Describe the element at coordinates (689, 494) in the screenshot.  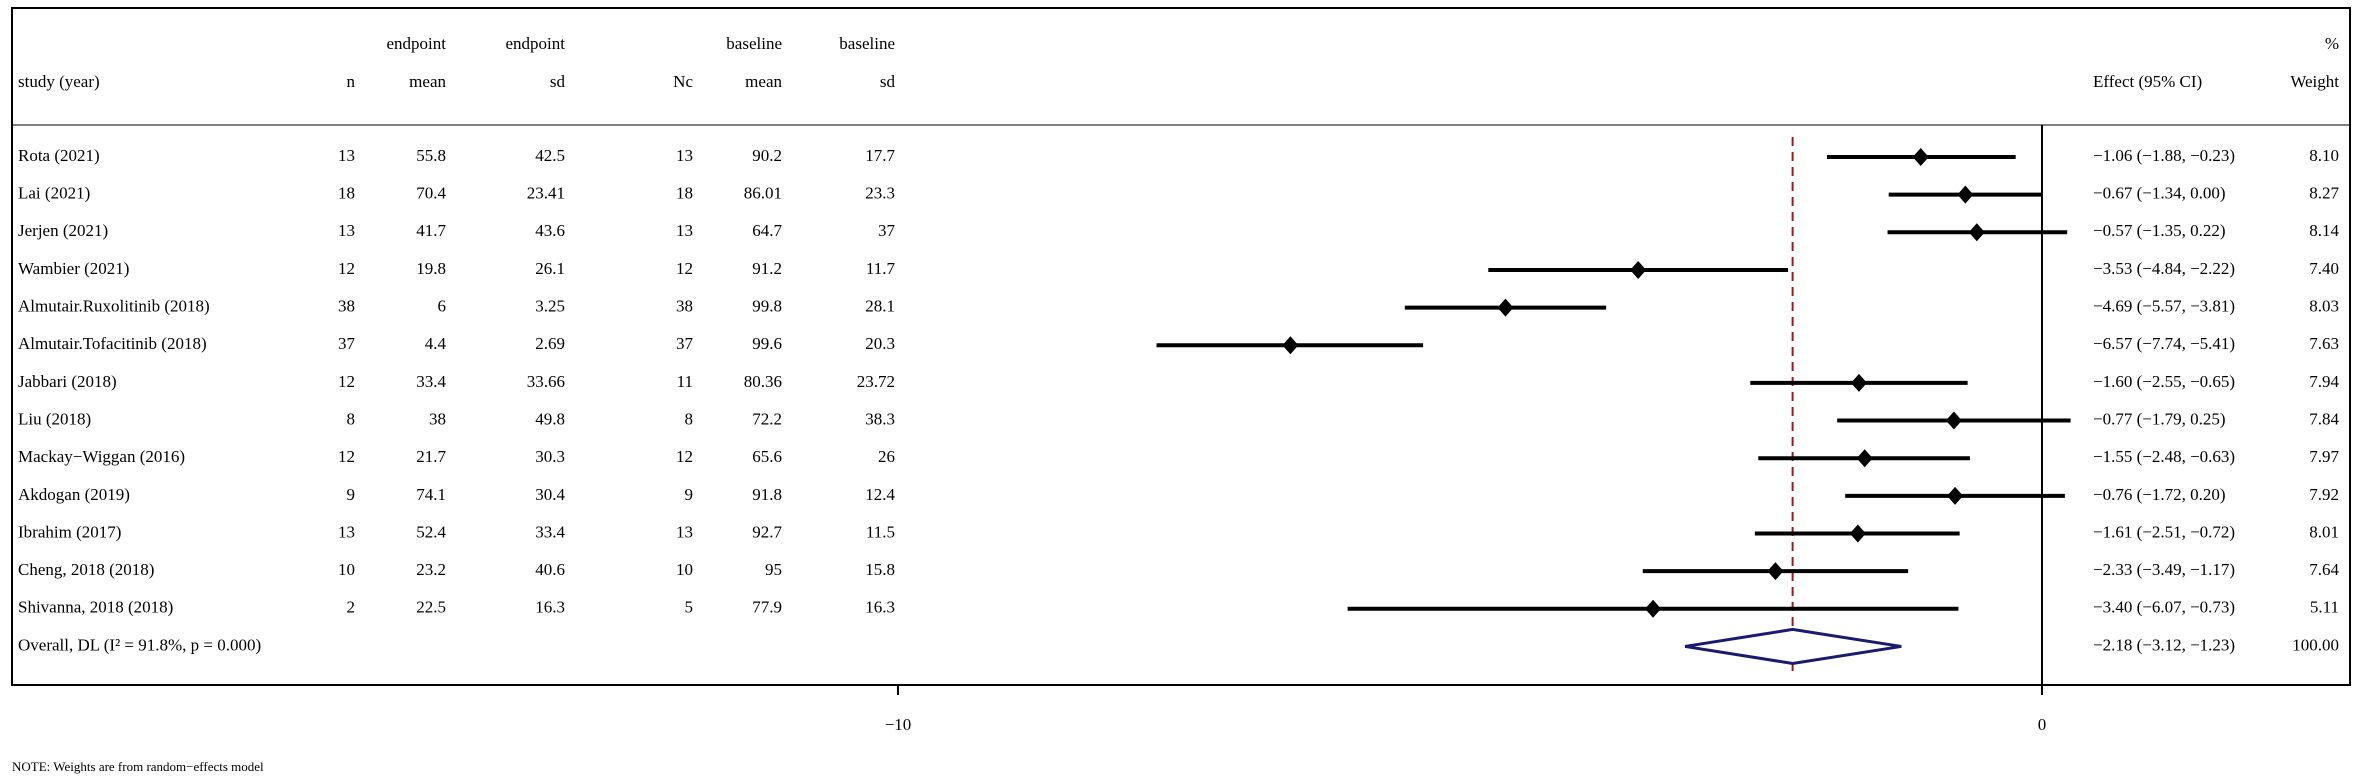
I see `table-cell: 9` at that location.